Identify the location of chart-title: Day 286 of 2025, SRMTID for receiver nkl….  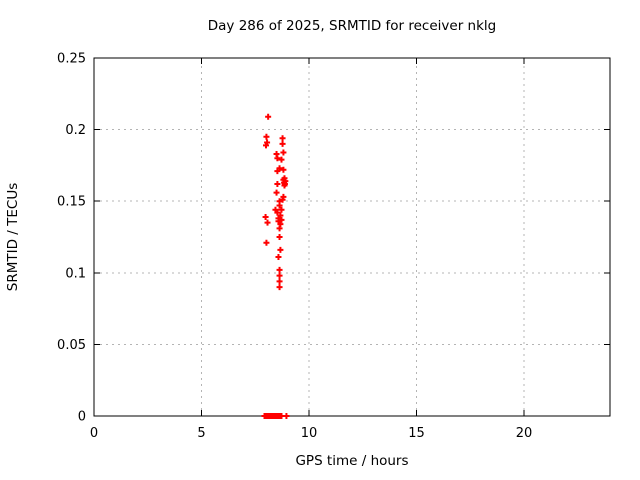
(352, 26).